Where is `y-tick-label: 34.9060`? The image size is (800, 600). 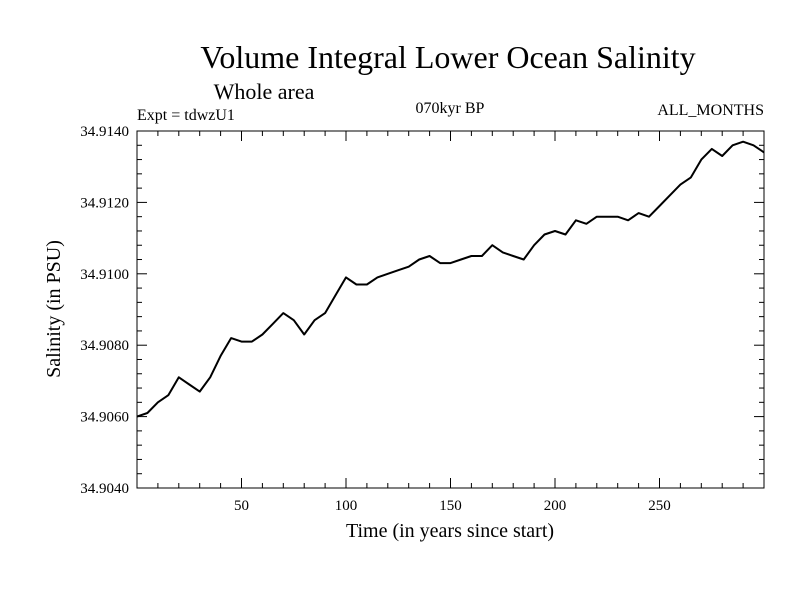
y-tick-label: 34.9060 is located at coordinates (104, 418).